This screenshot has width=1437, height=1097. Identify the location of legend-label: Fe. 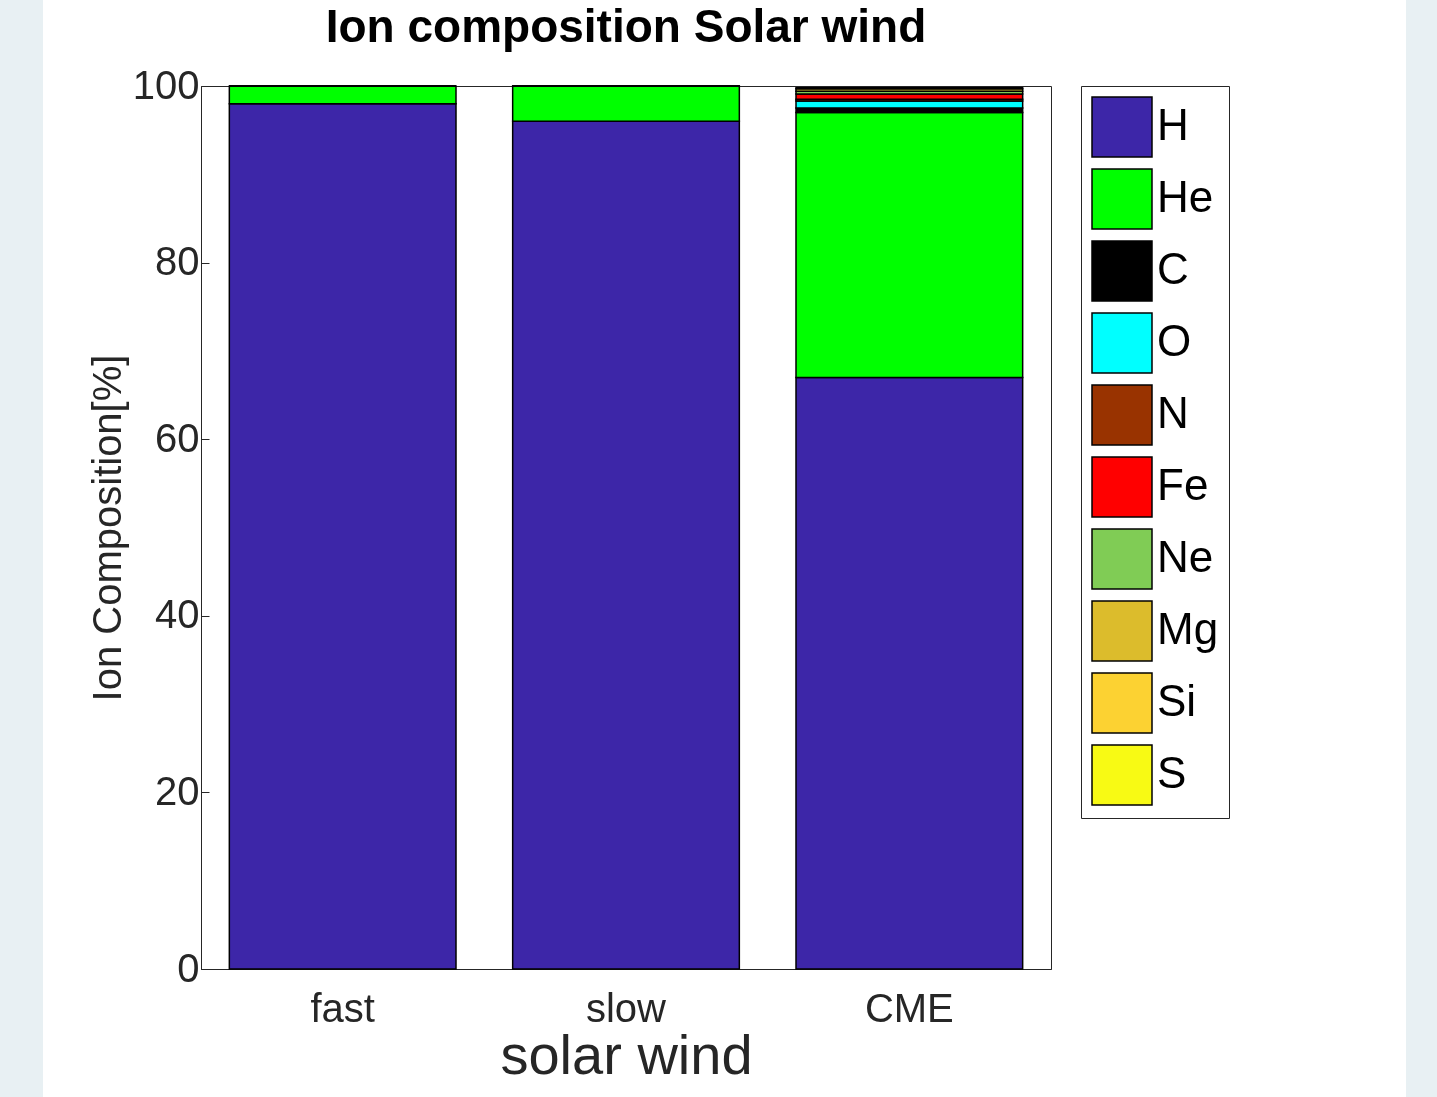
(1183, 484).